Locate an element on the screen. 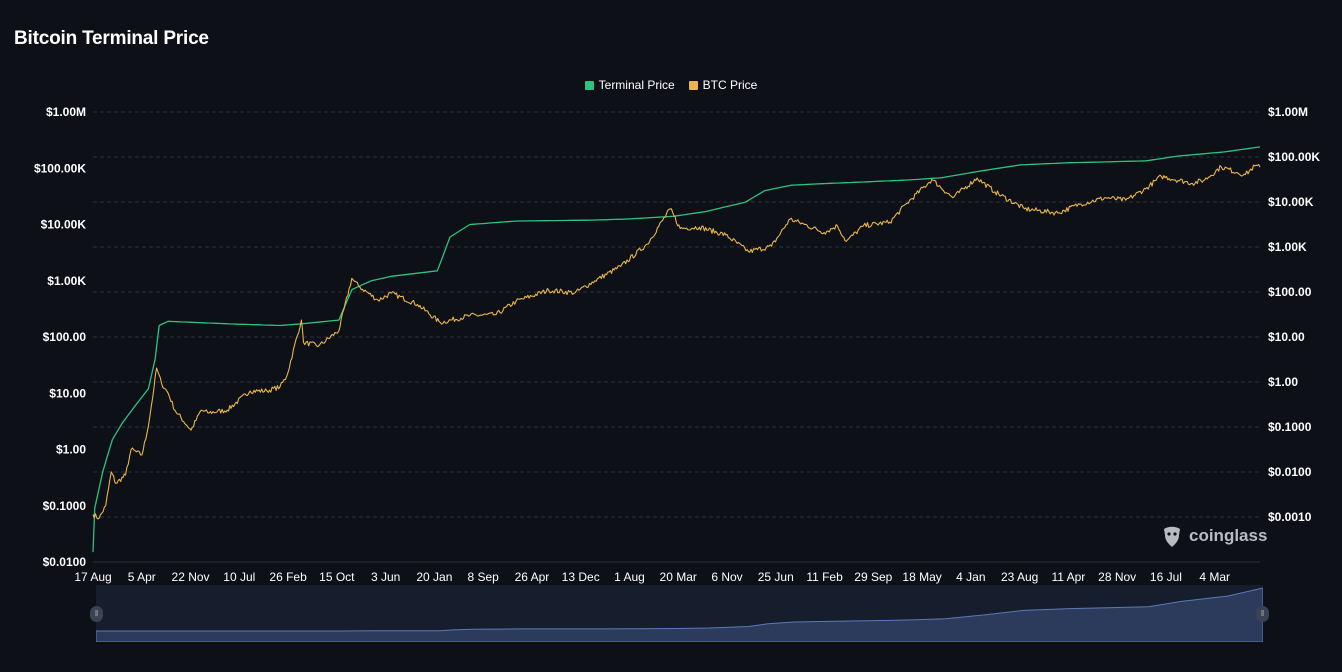 The height and width of the screenshot is (672, 1342). y-left-tick-label: $1.00 is located at coordinates (71, 450).